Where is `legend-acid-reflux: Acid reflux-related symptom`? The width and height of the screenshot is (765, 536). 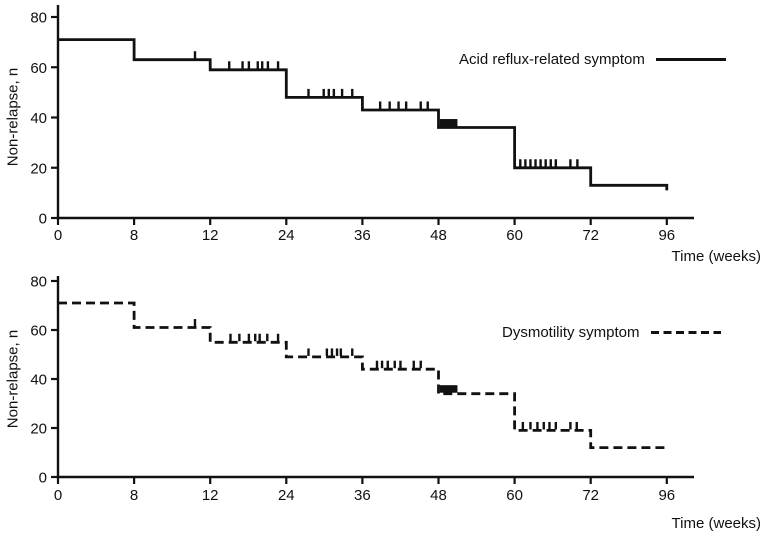 legend-acid-reflux: Acid reflux-related symptom is located at coordinates (592, 59).